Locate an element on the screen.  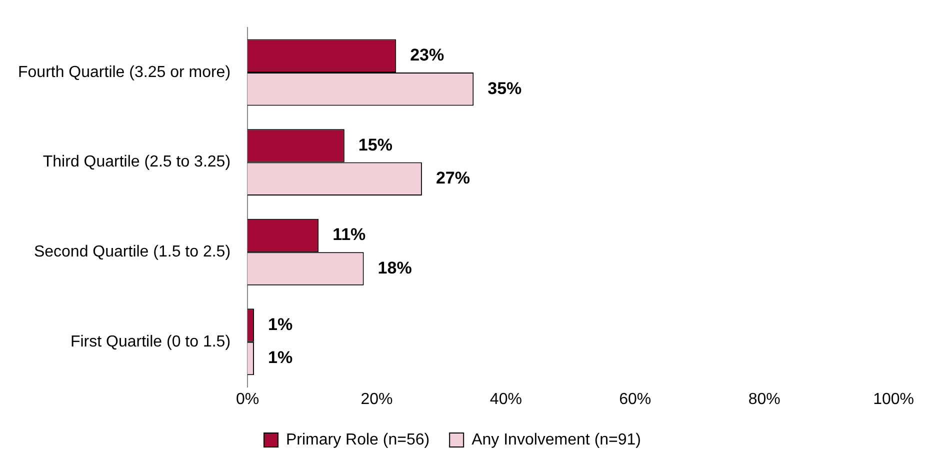
x-tick-label: 80% is located at coordinates (764, 399).